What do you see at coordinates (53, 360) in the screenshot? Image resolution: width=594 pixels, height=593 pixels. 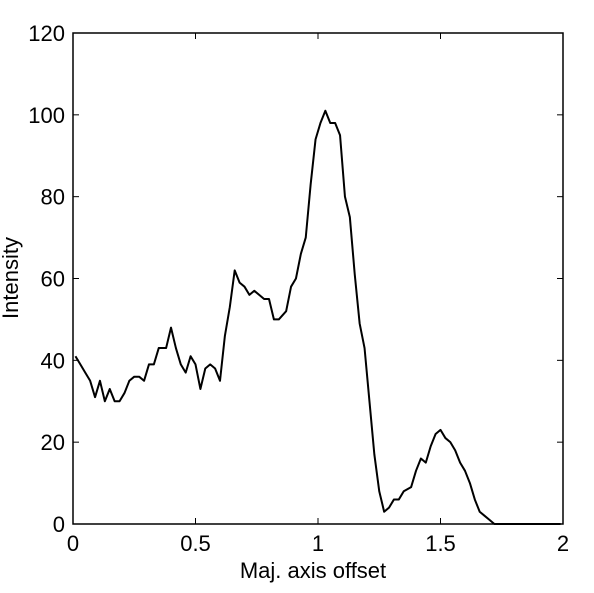 I see `y-tick-label: 40` at bounding box center [53, 360].